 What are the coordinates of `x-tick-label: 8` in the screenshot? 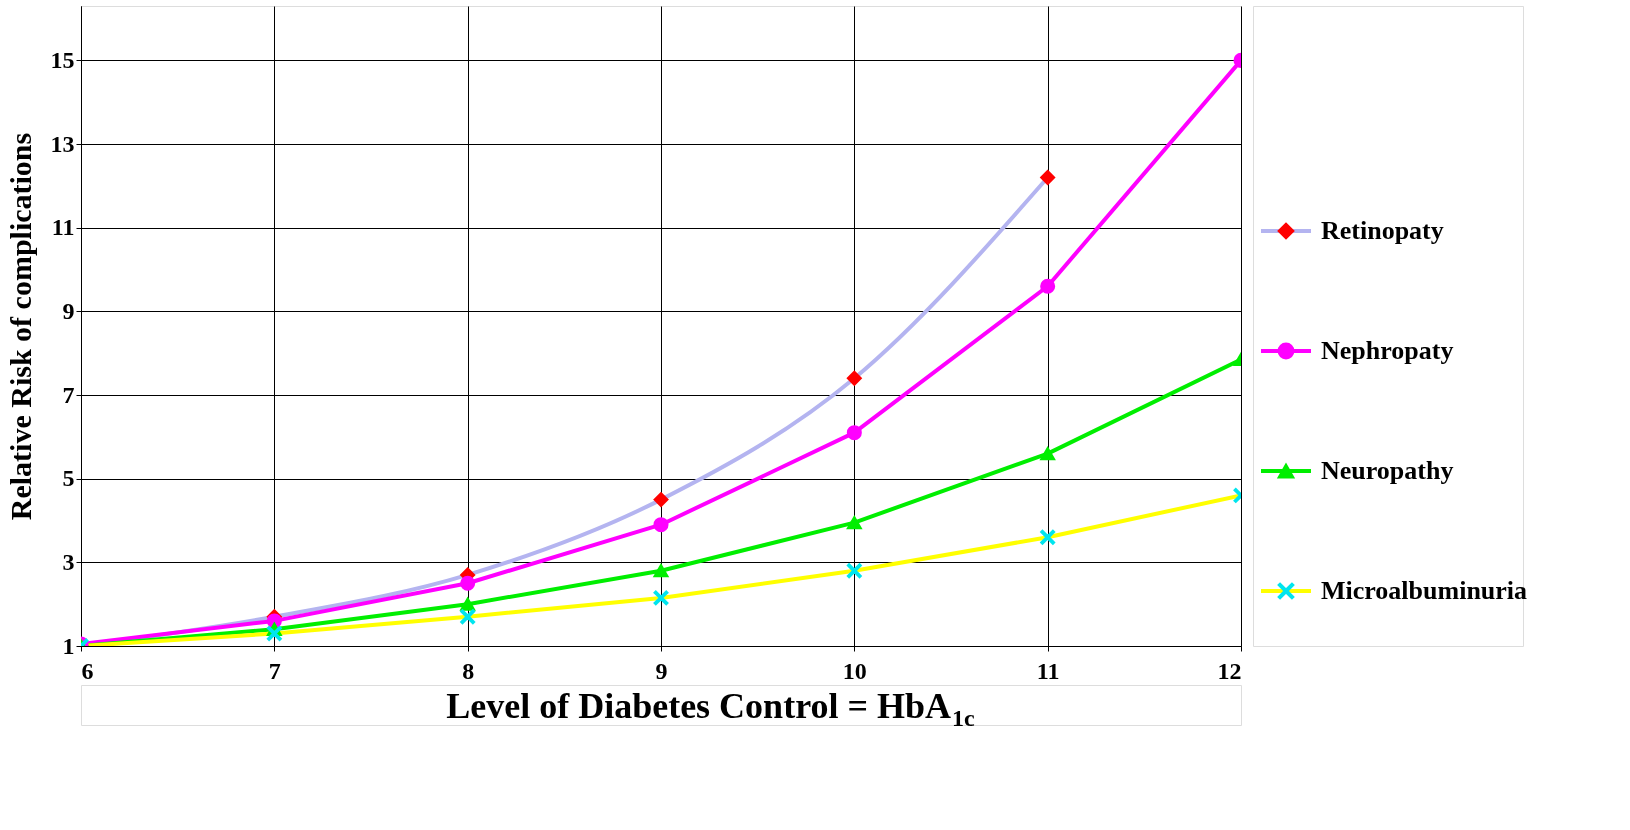 It's located at (468, 670).